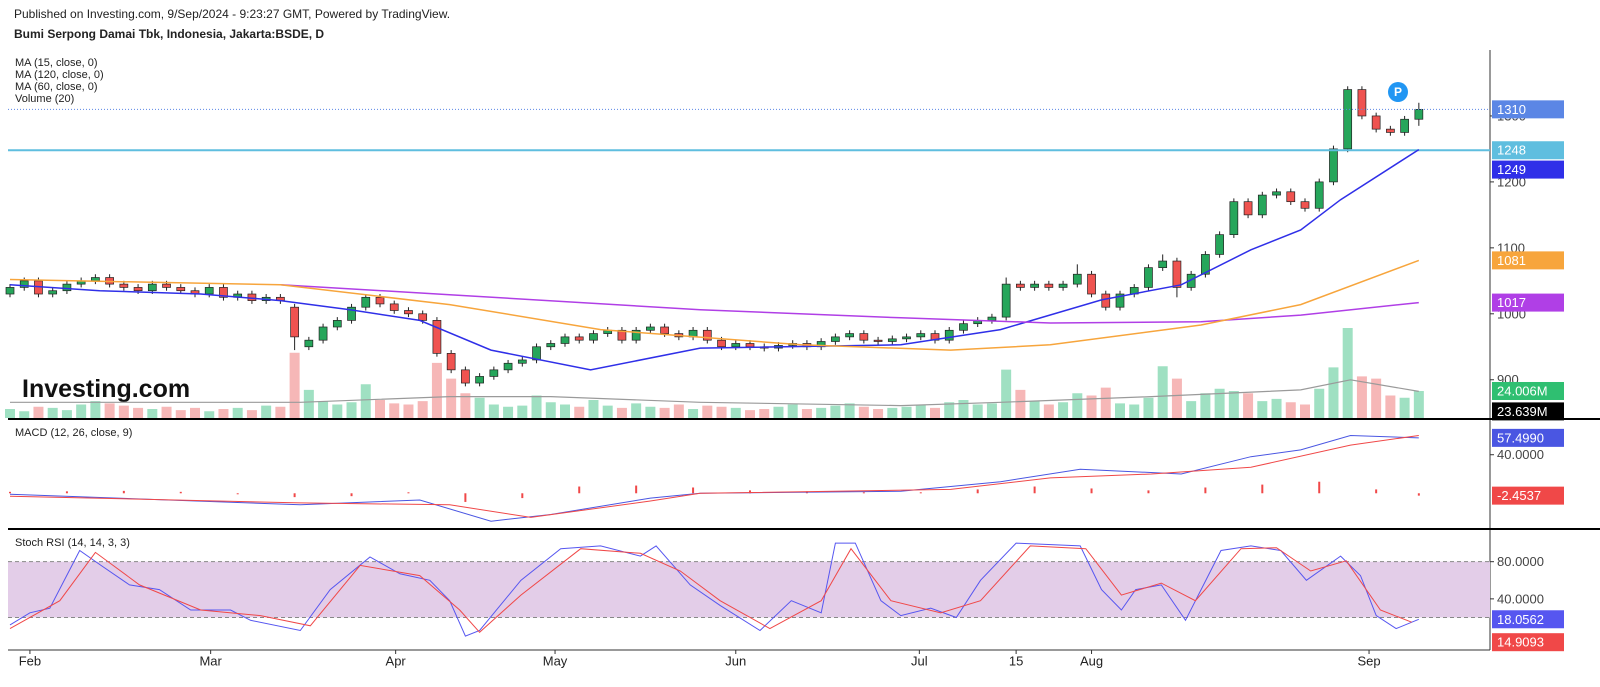 This screenshot has width=1600, height=687. I want to click on event-marker, so click(1398, 92).